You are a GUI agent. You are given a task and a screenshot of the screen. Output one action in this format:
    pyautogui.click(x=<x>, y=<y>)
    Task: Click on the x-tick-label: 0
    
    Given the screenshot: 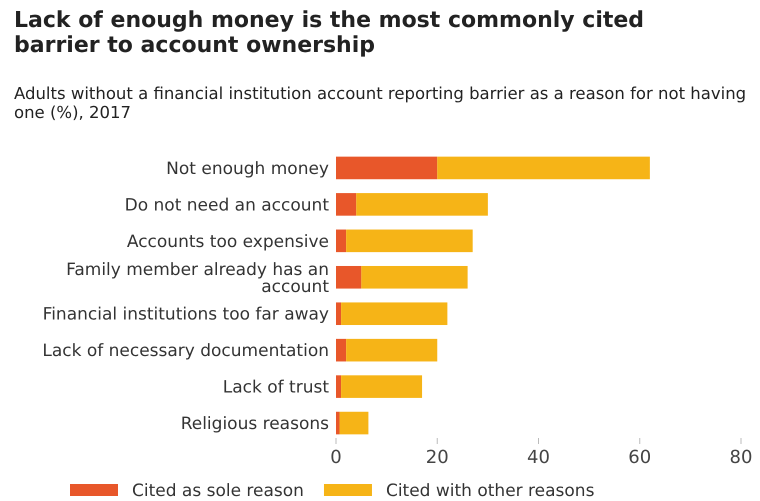 What is the action you would take?
    pyautogui.click(x=336, y=457)
    